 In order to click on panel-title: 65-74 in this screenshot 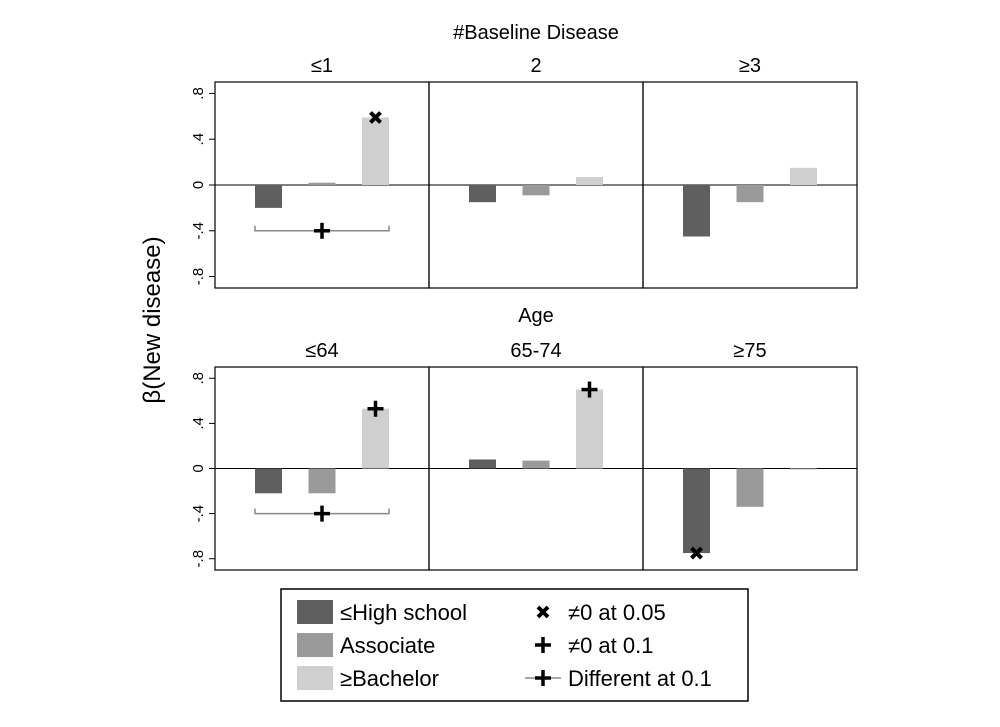, I will do `click(535, 351)`.